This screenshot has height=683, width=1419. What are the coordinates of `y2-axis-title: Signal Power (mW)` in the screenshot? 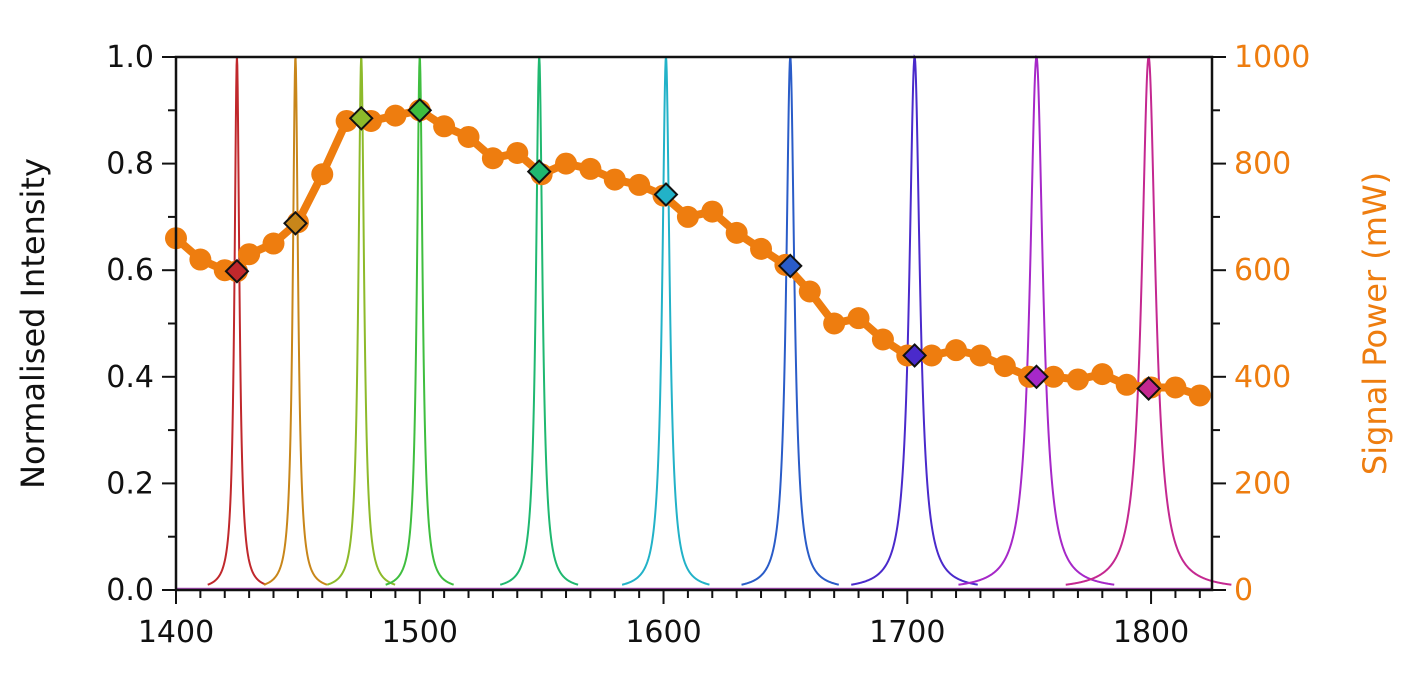 It's located at (1375, 323).